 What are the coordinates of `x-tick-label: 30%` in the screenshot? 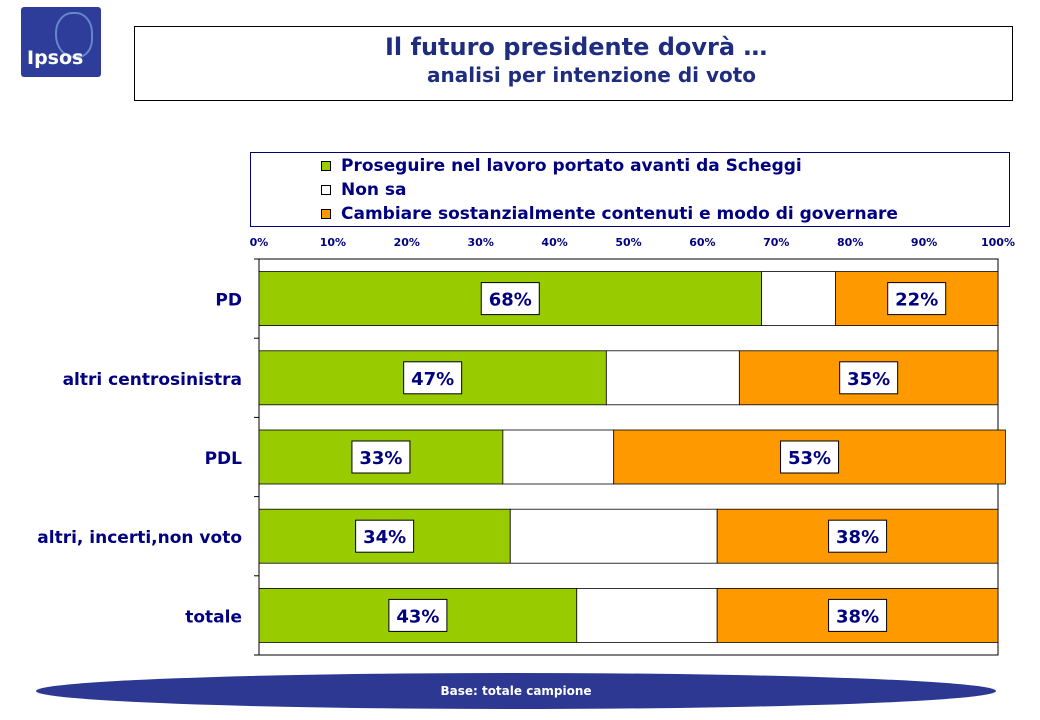 It's located at (481, 242).